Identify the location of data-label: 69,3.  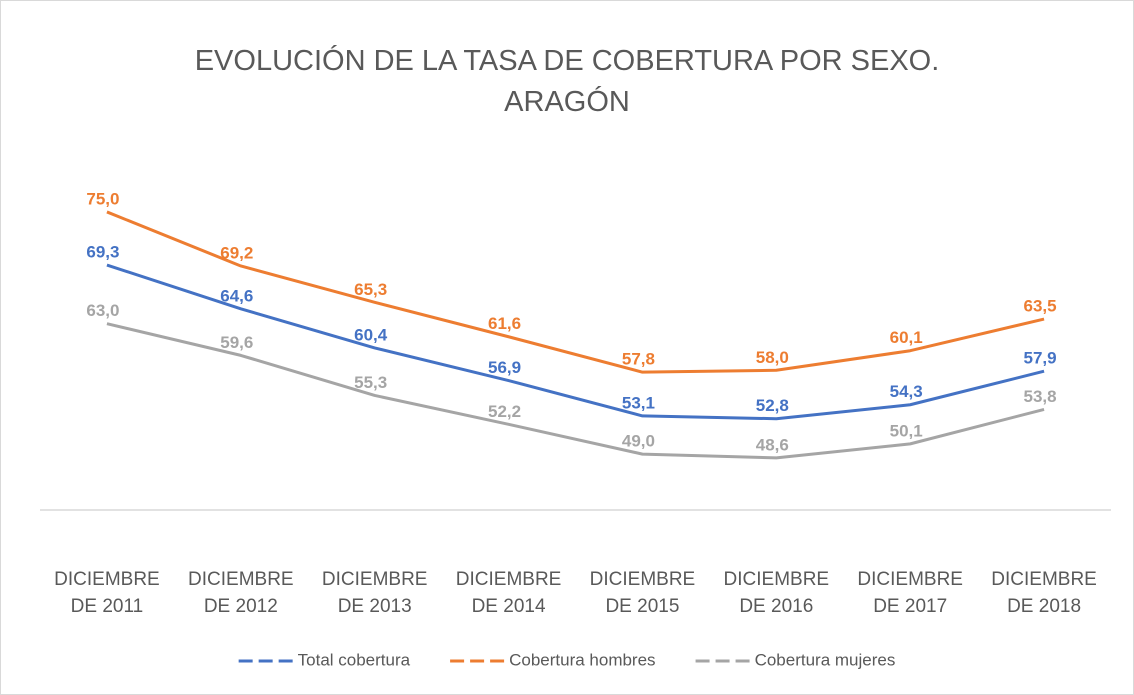
(102, 252).